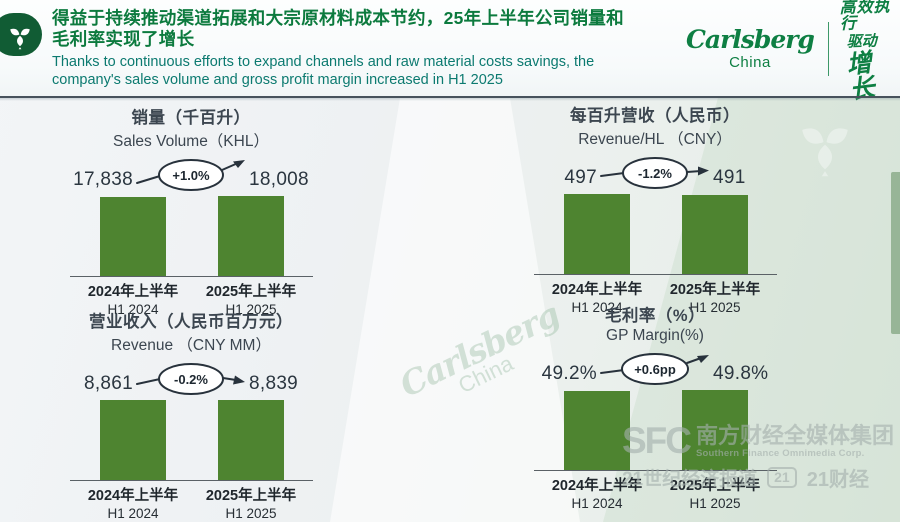 The height and width of the screenshot is (522, 900). What do you see at coordinates (780, 453) in the screenshot?
I see `sfc-org-name-en: Southern Finance Omnimedia Corp.` at bounding box center [780, 453].